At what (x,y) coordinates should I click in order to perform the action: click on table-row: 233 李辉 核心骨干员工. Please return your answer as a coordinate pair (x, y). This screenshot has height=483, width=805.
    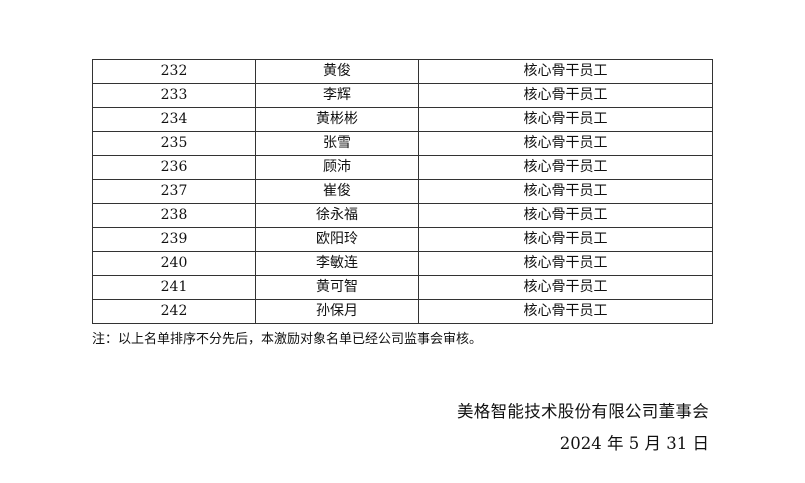
    Looking at the image, I should click on (402, 95).